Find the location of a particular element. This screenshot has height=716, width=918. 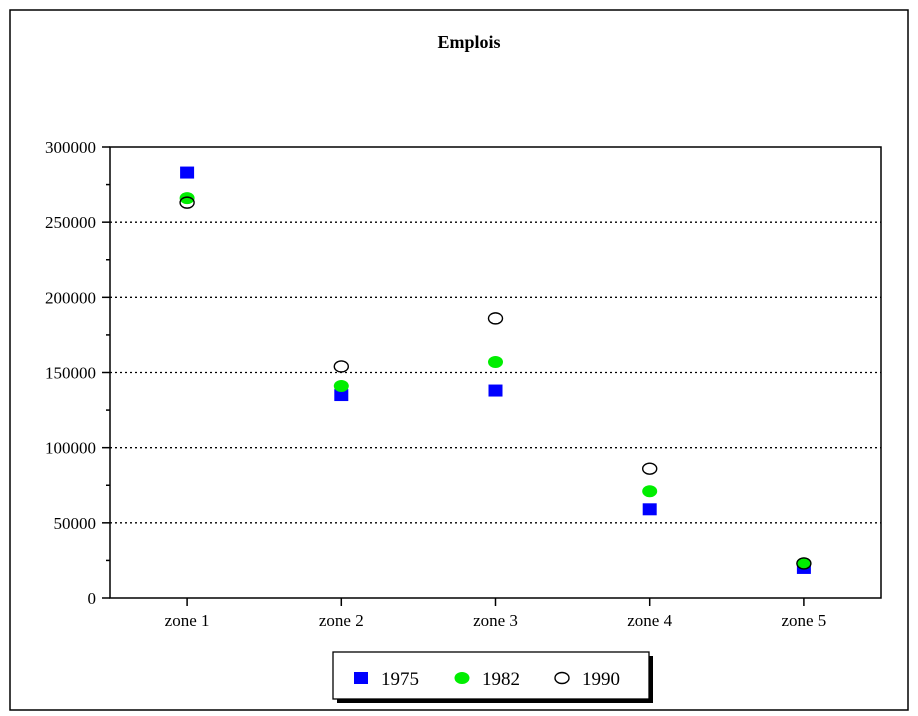

legend: 1975 1982 1990 is located at coordinates (492, 677).